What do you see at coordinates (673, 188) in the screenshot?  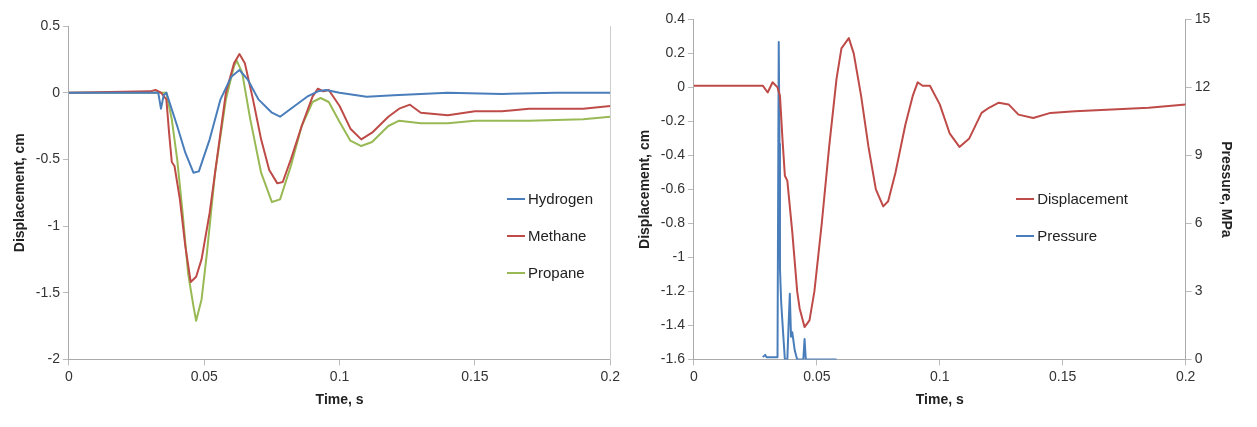 I see `y-tick-label: -0.6` at bounding box center [673, 188].